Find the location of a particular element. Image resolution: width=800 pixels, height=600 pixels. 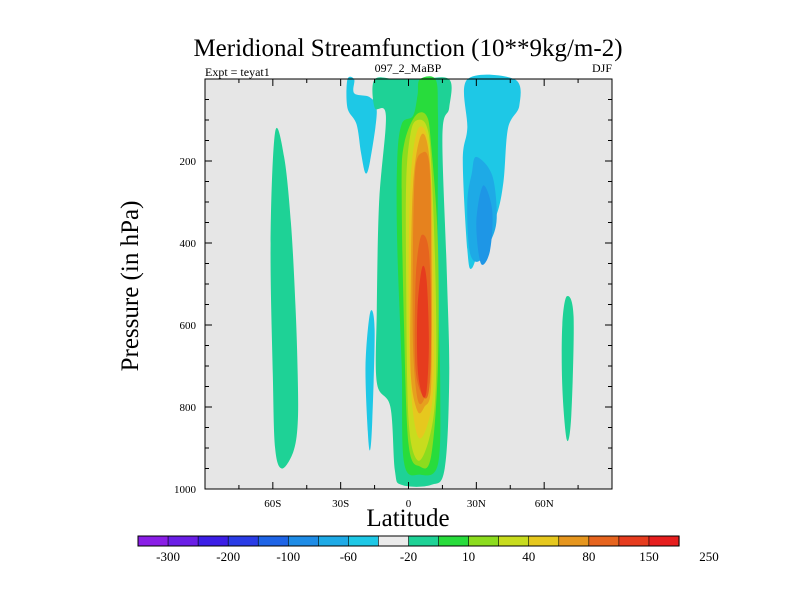

colorbar is located at coordinates (408, 541).